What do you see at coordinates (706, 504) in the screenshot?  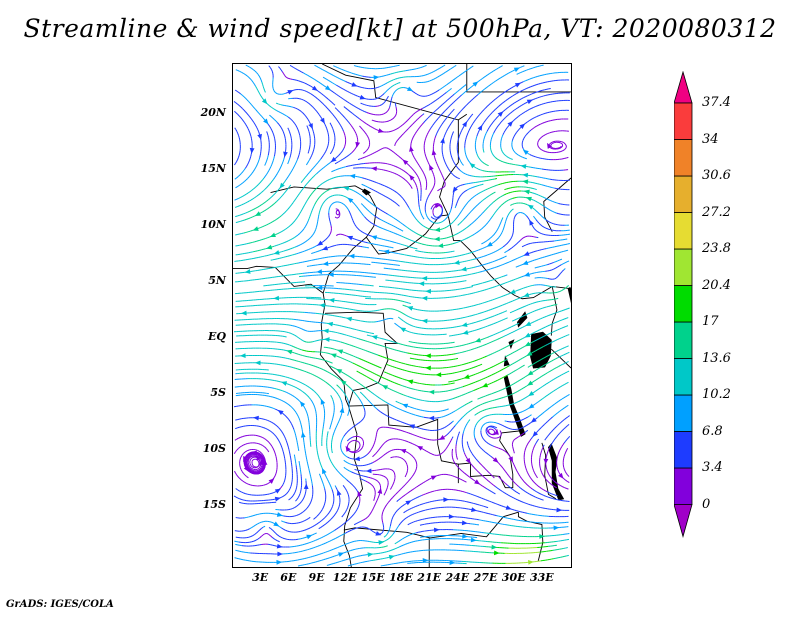 I see `colorbar-label: 0` at bounding box center [706, 504].